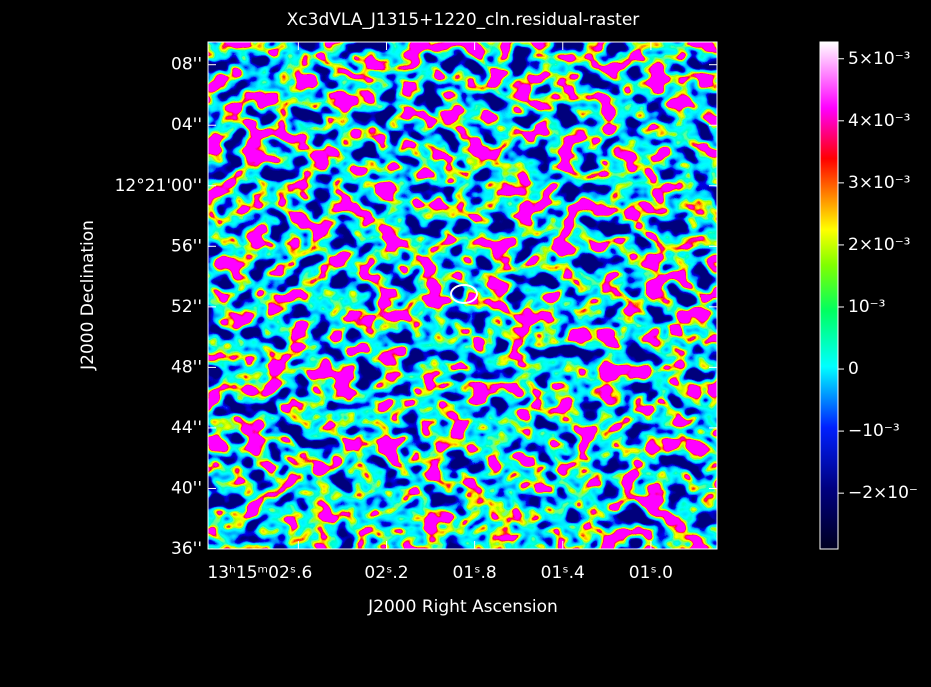 The image size is (931, 687). I want to click on colorbar-tick-label: −2×10⁻, so click(883, 493).